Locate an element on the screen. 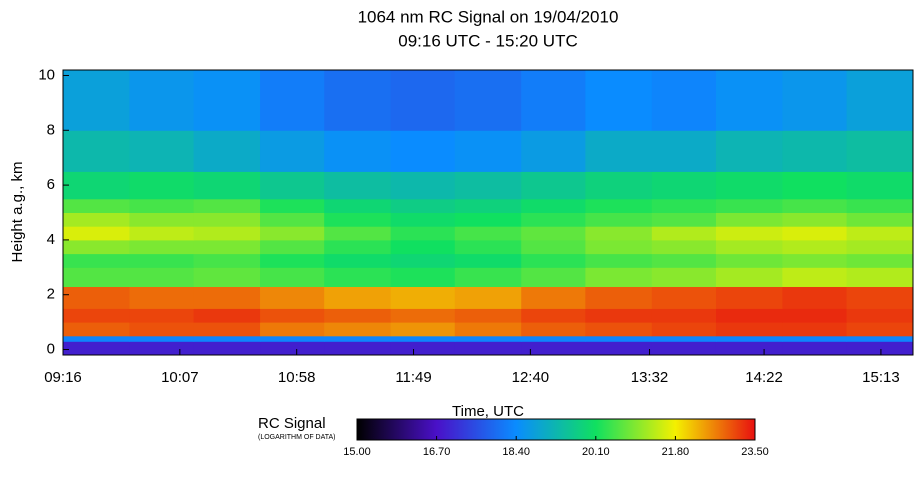 The height and width of the screenshot is (486, 914). x-axis-label: Time, UTC is located at coordinates (488, 411).